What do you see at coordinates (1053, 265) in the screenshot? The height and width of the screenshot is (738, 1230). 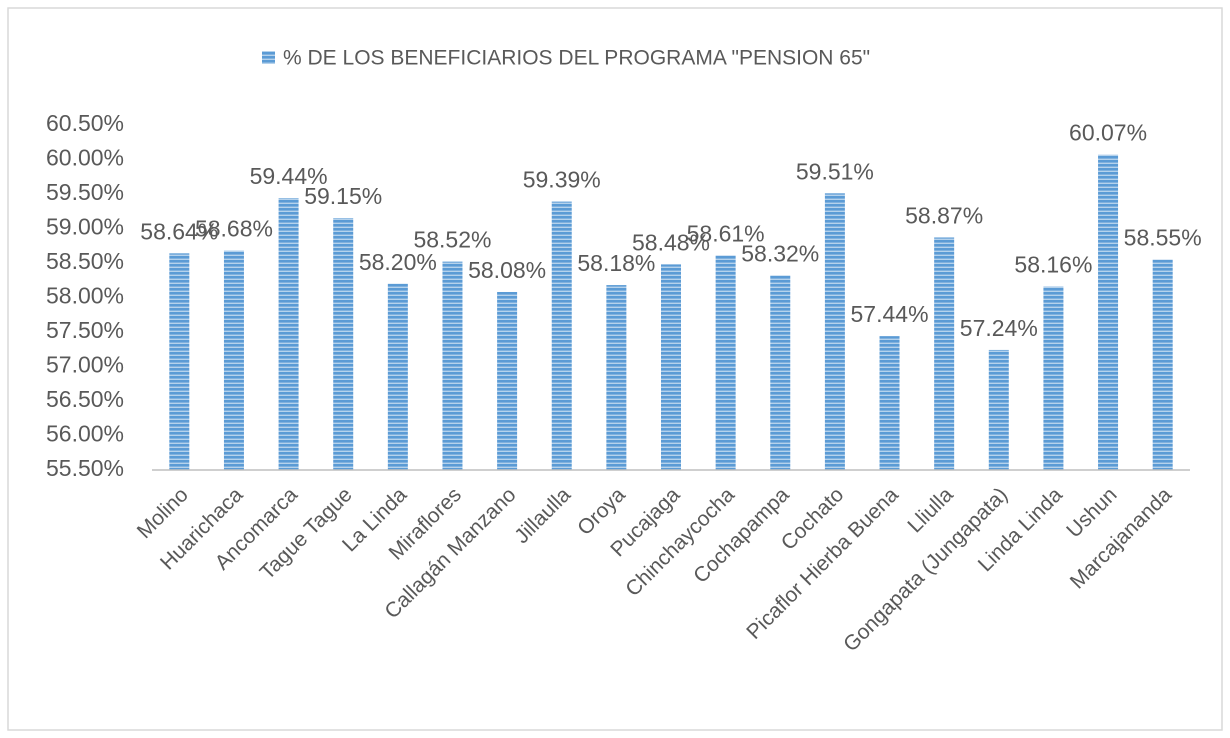 I see `data-label: 58.16%` at bounding box center [1053, 265].